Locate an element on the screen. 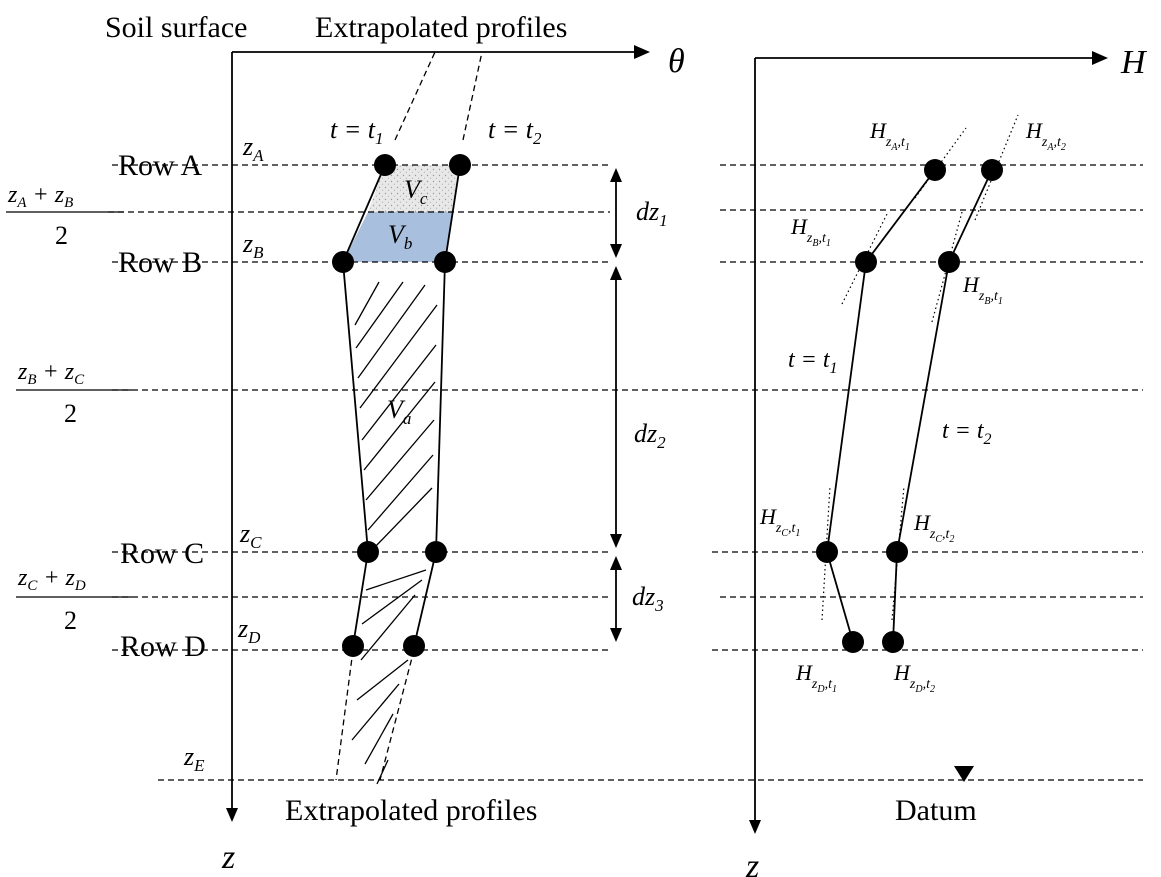 This screenshot has height=877, width=1161. head-point-a-t2 is located at coordinates (992, 170).